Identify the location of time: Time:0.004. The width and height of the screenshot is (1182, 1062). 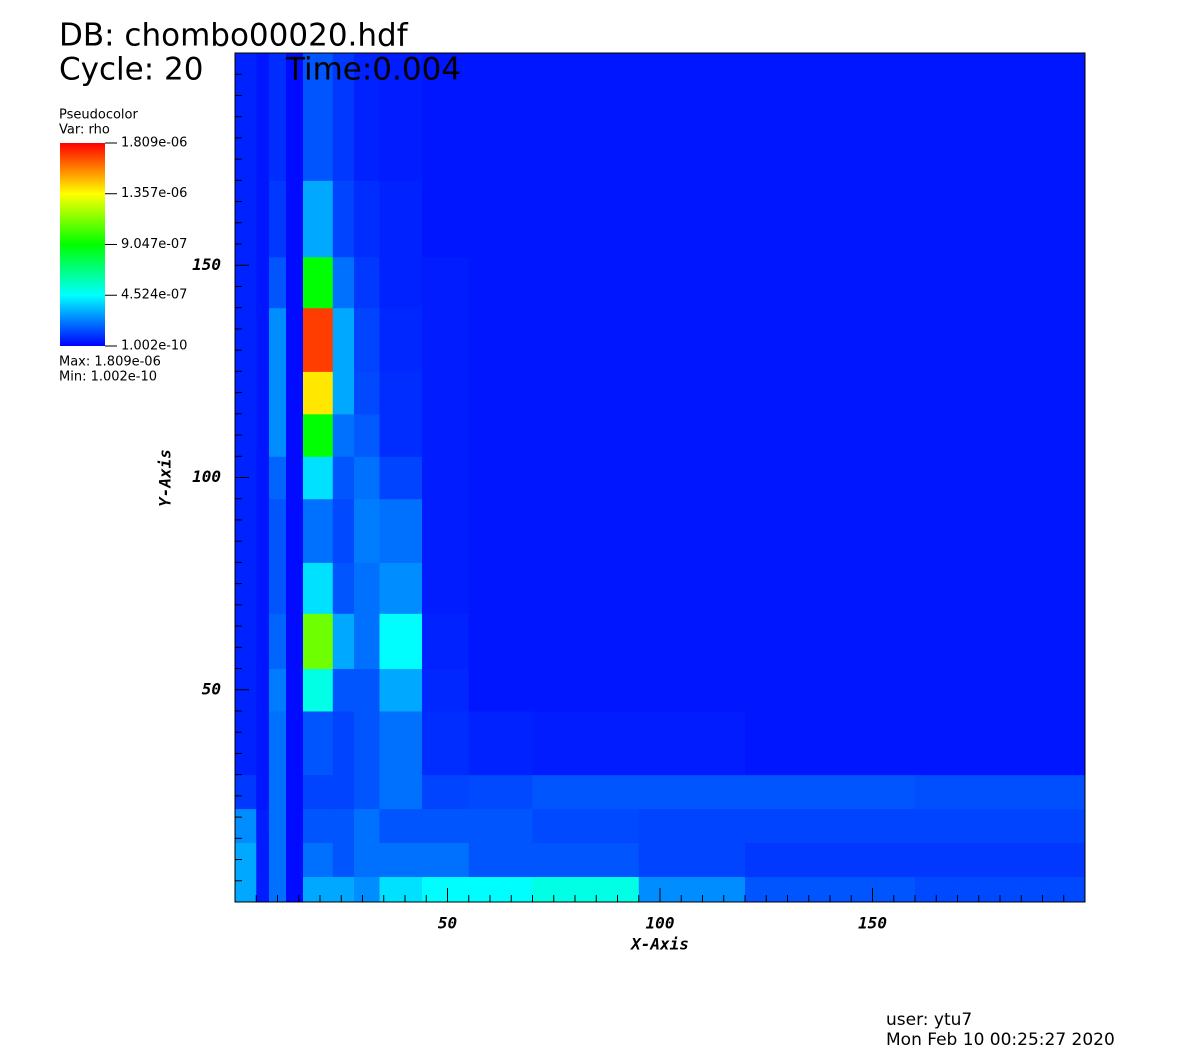
(373, 70).